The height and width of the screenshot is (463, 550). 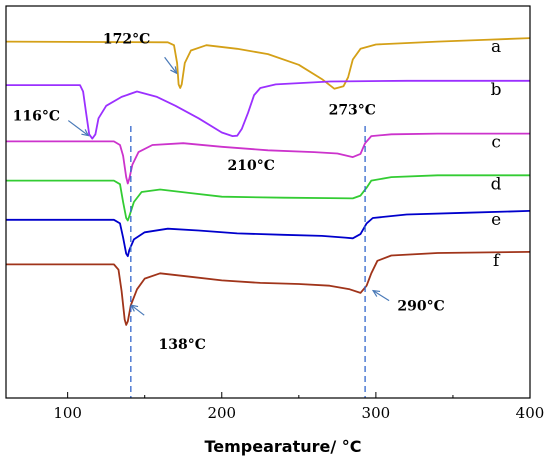 What do you see at coordinates (126, 39) in the screenshot?
I see `annotation-label: 172°C` at bounding box center [126, 39].